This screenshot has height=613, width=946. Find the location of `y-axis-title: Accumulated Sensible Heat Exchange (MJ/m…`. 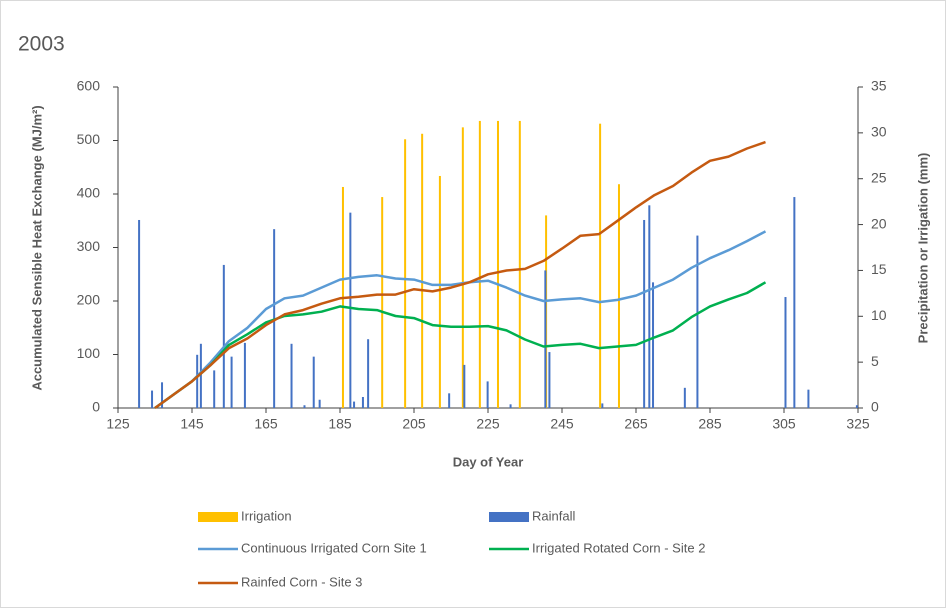

y-axis-title: Accumulated Sensible Heat Exchange (MJ/m… is located at coordinates (36, 247).